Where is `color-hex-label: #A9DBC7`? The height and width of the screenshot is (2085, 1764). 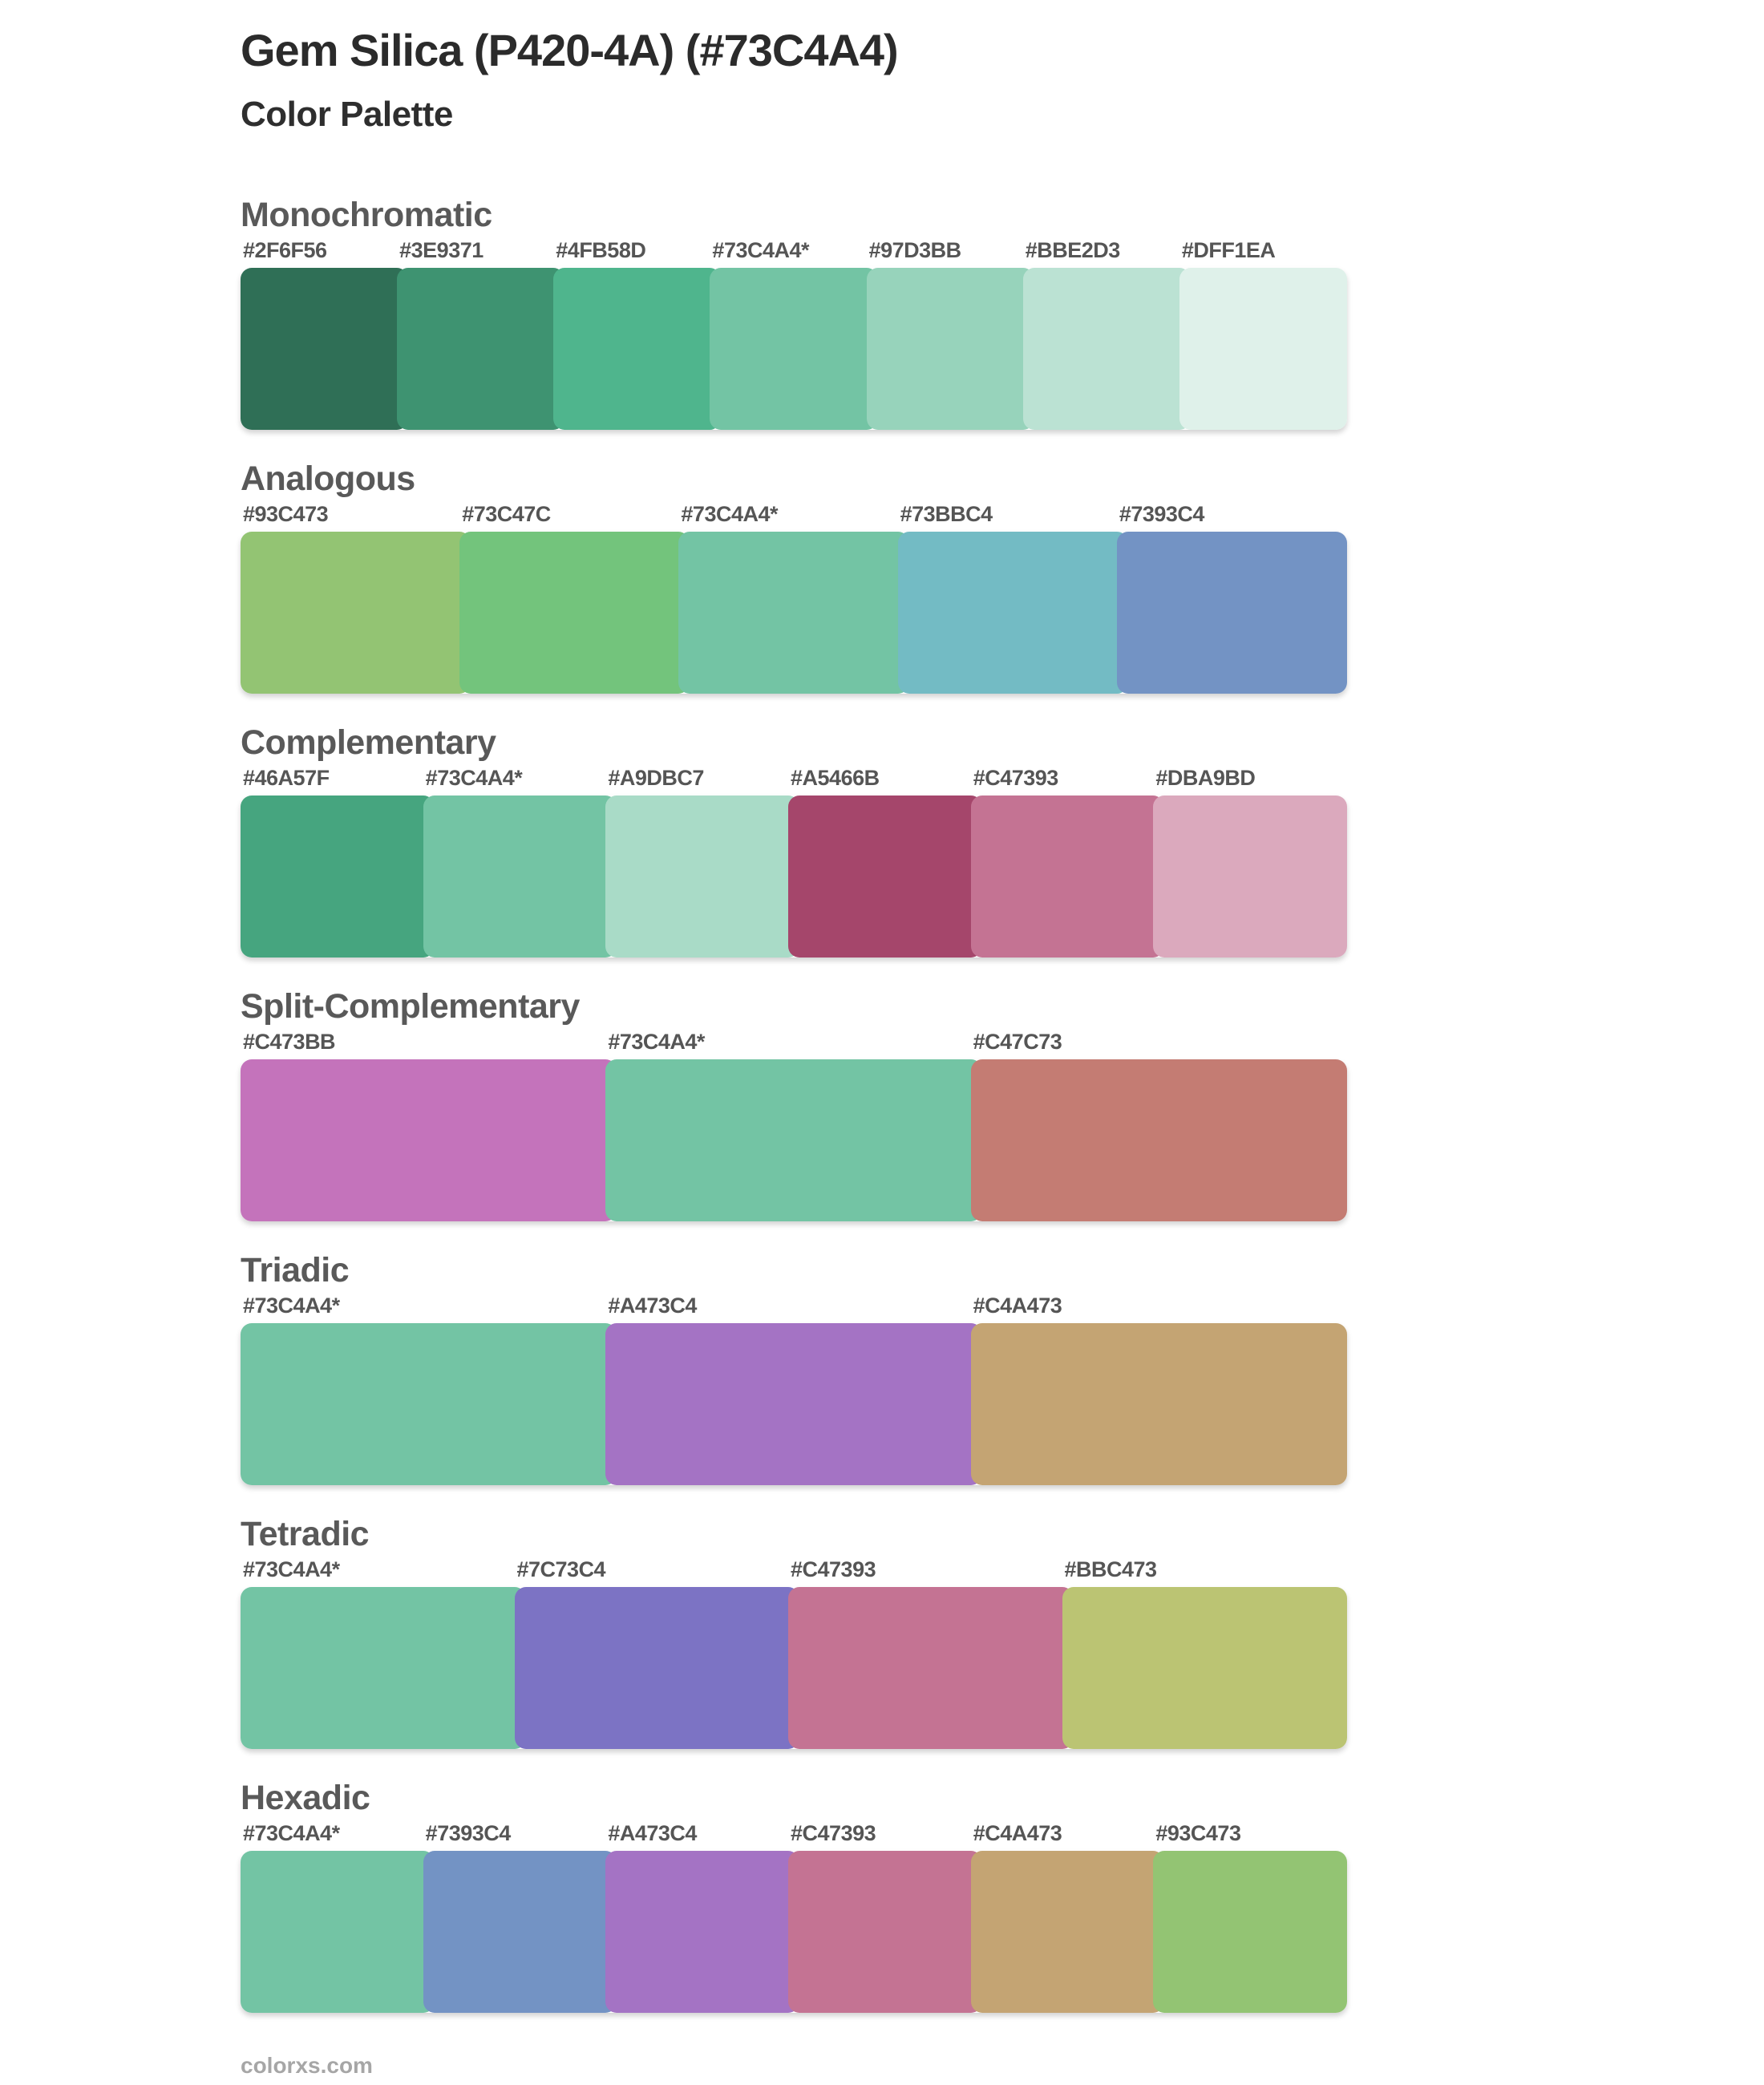 color-hex-label: #A9DBC7 is located at coordinates (656, 778).